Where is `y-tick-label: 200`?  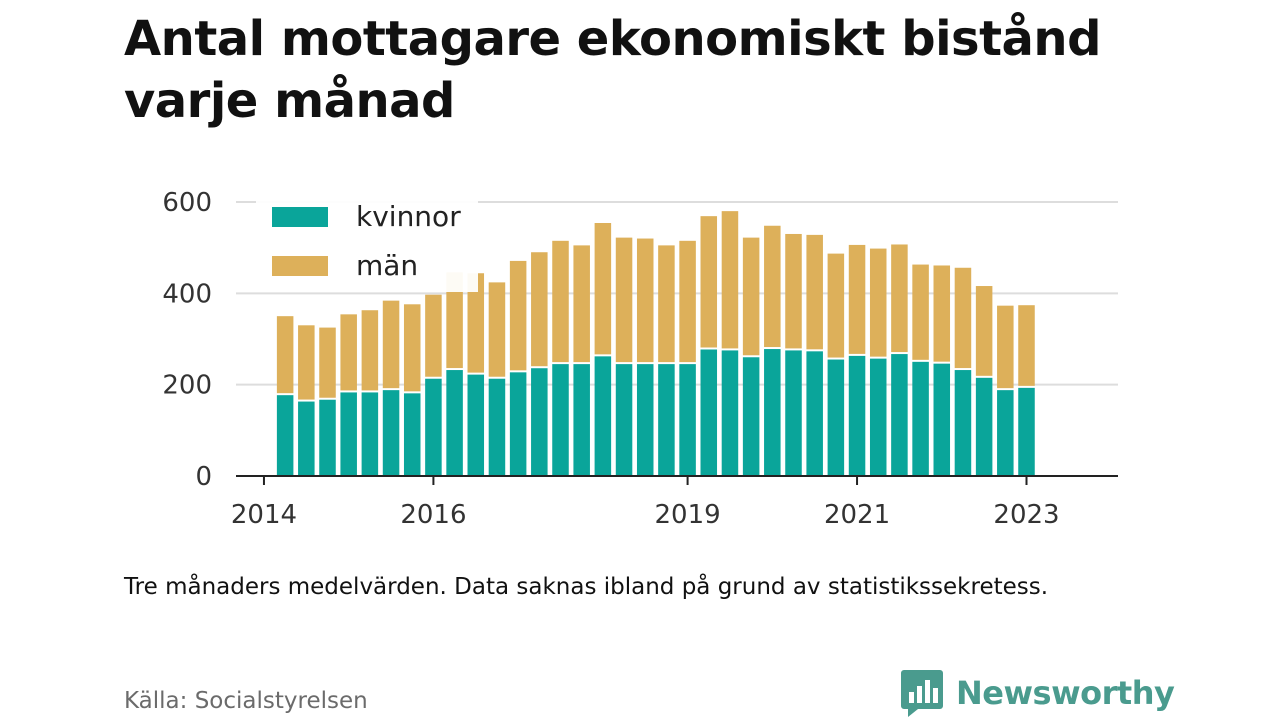
y-tick-label: 200 is located at coordinates (187, 386).